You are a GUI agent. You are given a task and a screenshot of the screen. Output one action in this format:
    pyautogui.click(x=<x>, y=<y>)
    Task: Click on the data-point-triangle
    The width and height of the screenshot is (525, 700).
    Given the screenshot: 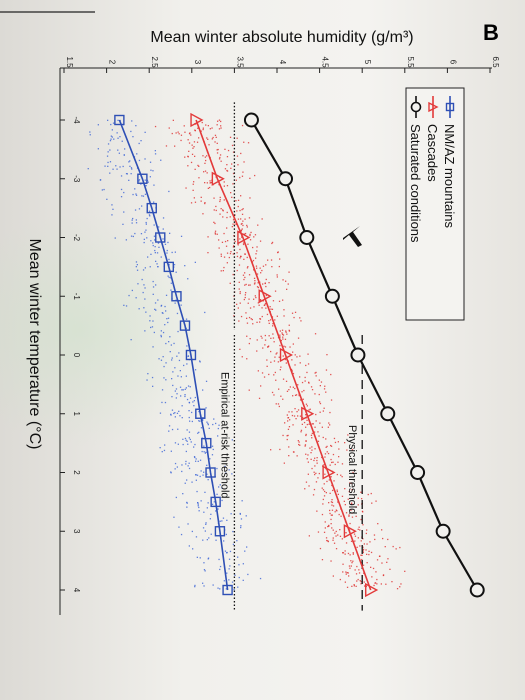 What is the action you would take?
    pyautogui.click(x=244, y=237)
    